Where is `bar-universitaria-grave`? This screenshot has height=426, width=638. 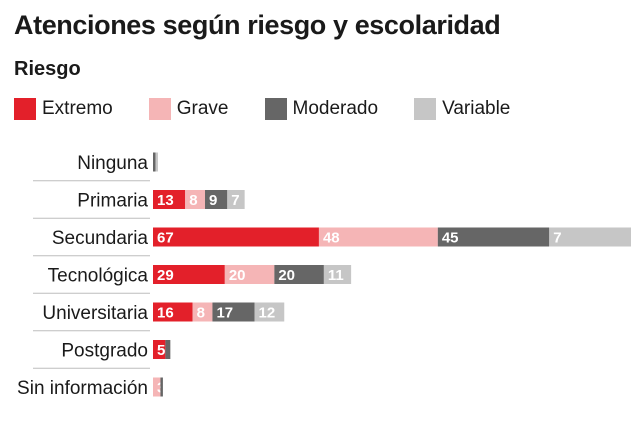
bar-universitaria-grave is located at coordinates (202, 312).